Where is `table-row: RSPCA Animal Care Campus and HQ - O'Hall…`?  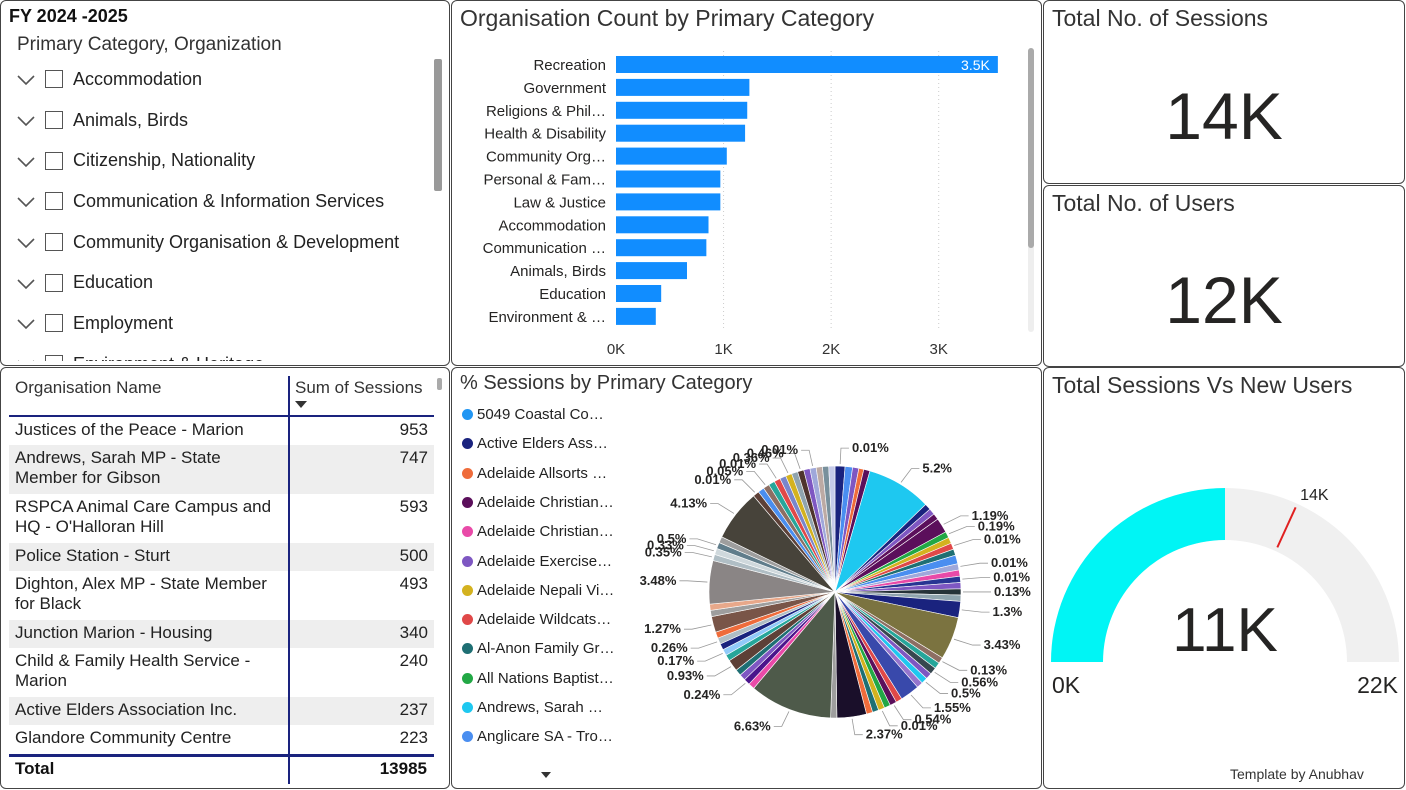 table-row: RSPCA Animal Care Campus and HQ - O'Hall… is located at coordinates (221, 518).